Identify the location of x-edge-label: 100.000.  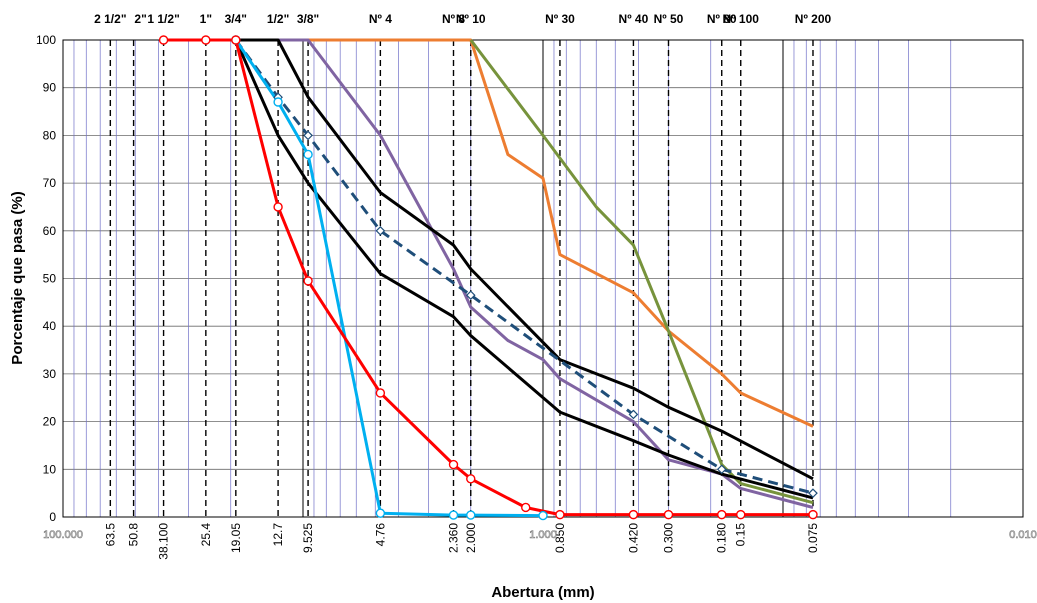
(63, 535).